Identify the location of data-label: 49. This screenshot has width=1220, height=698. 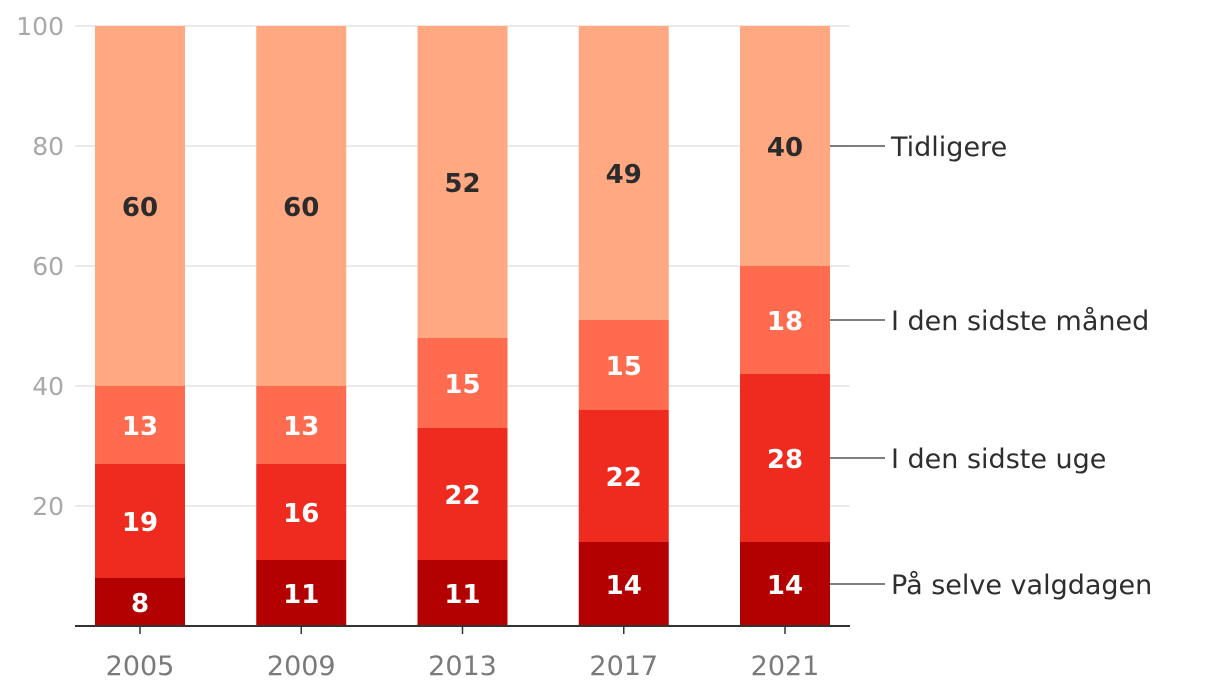
(624, 175).